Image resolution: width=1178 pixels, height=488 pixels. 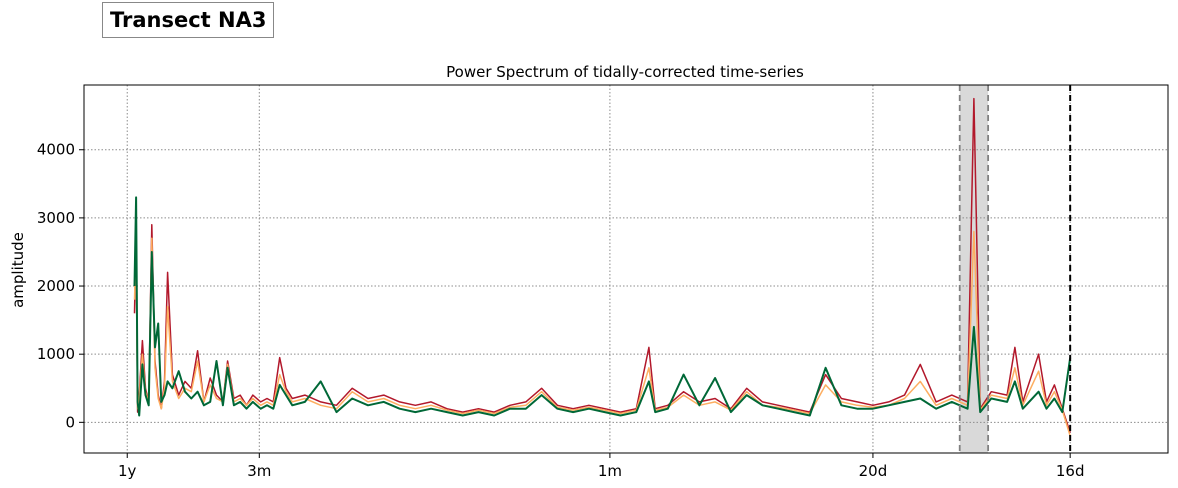 What do you see at coordinates (259, 471) in the screenshot?
I see `x-tick-label: 3m` at bounding box center [259, 471].